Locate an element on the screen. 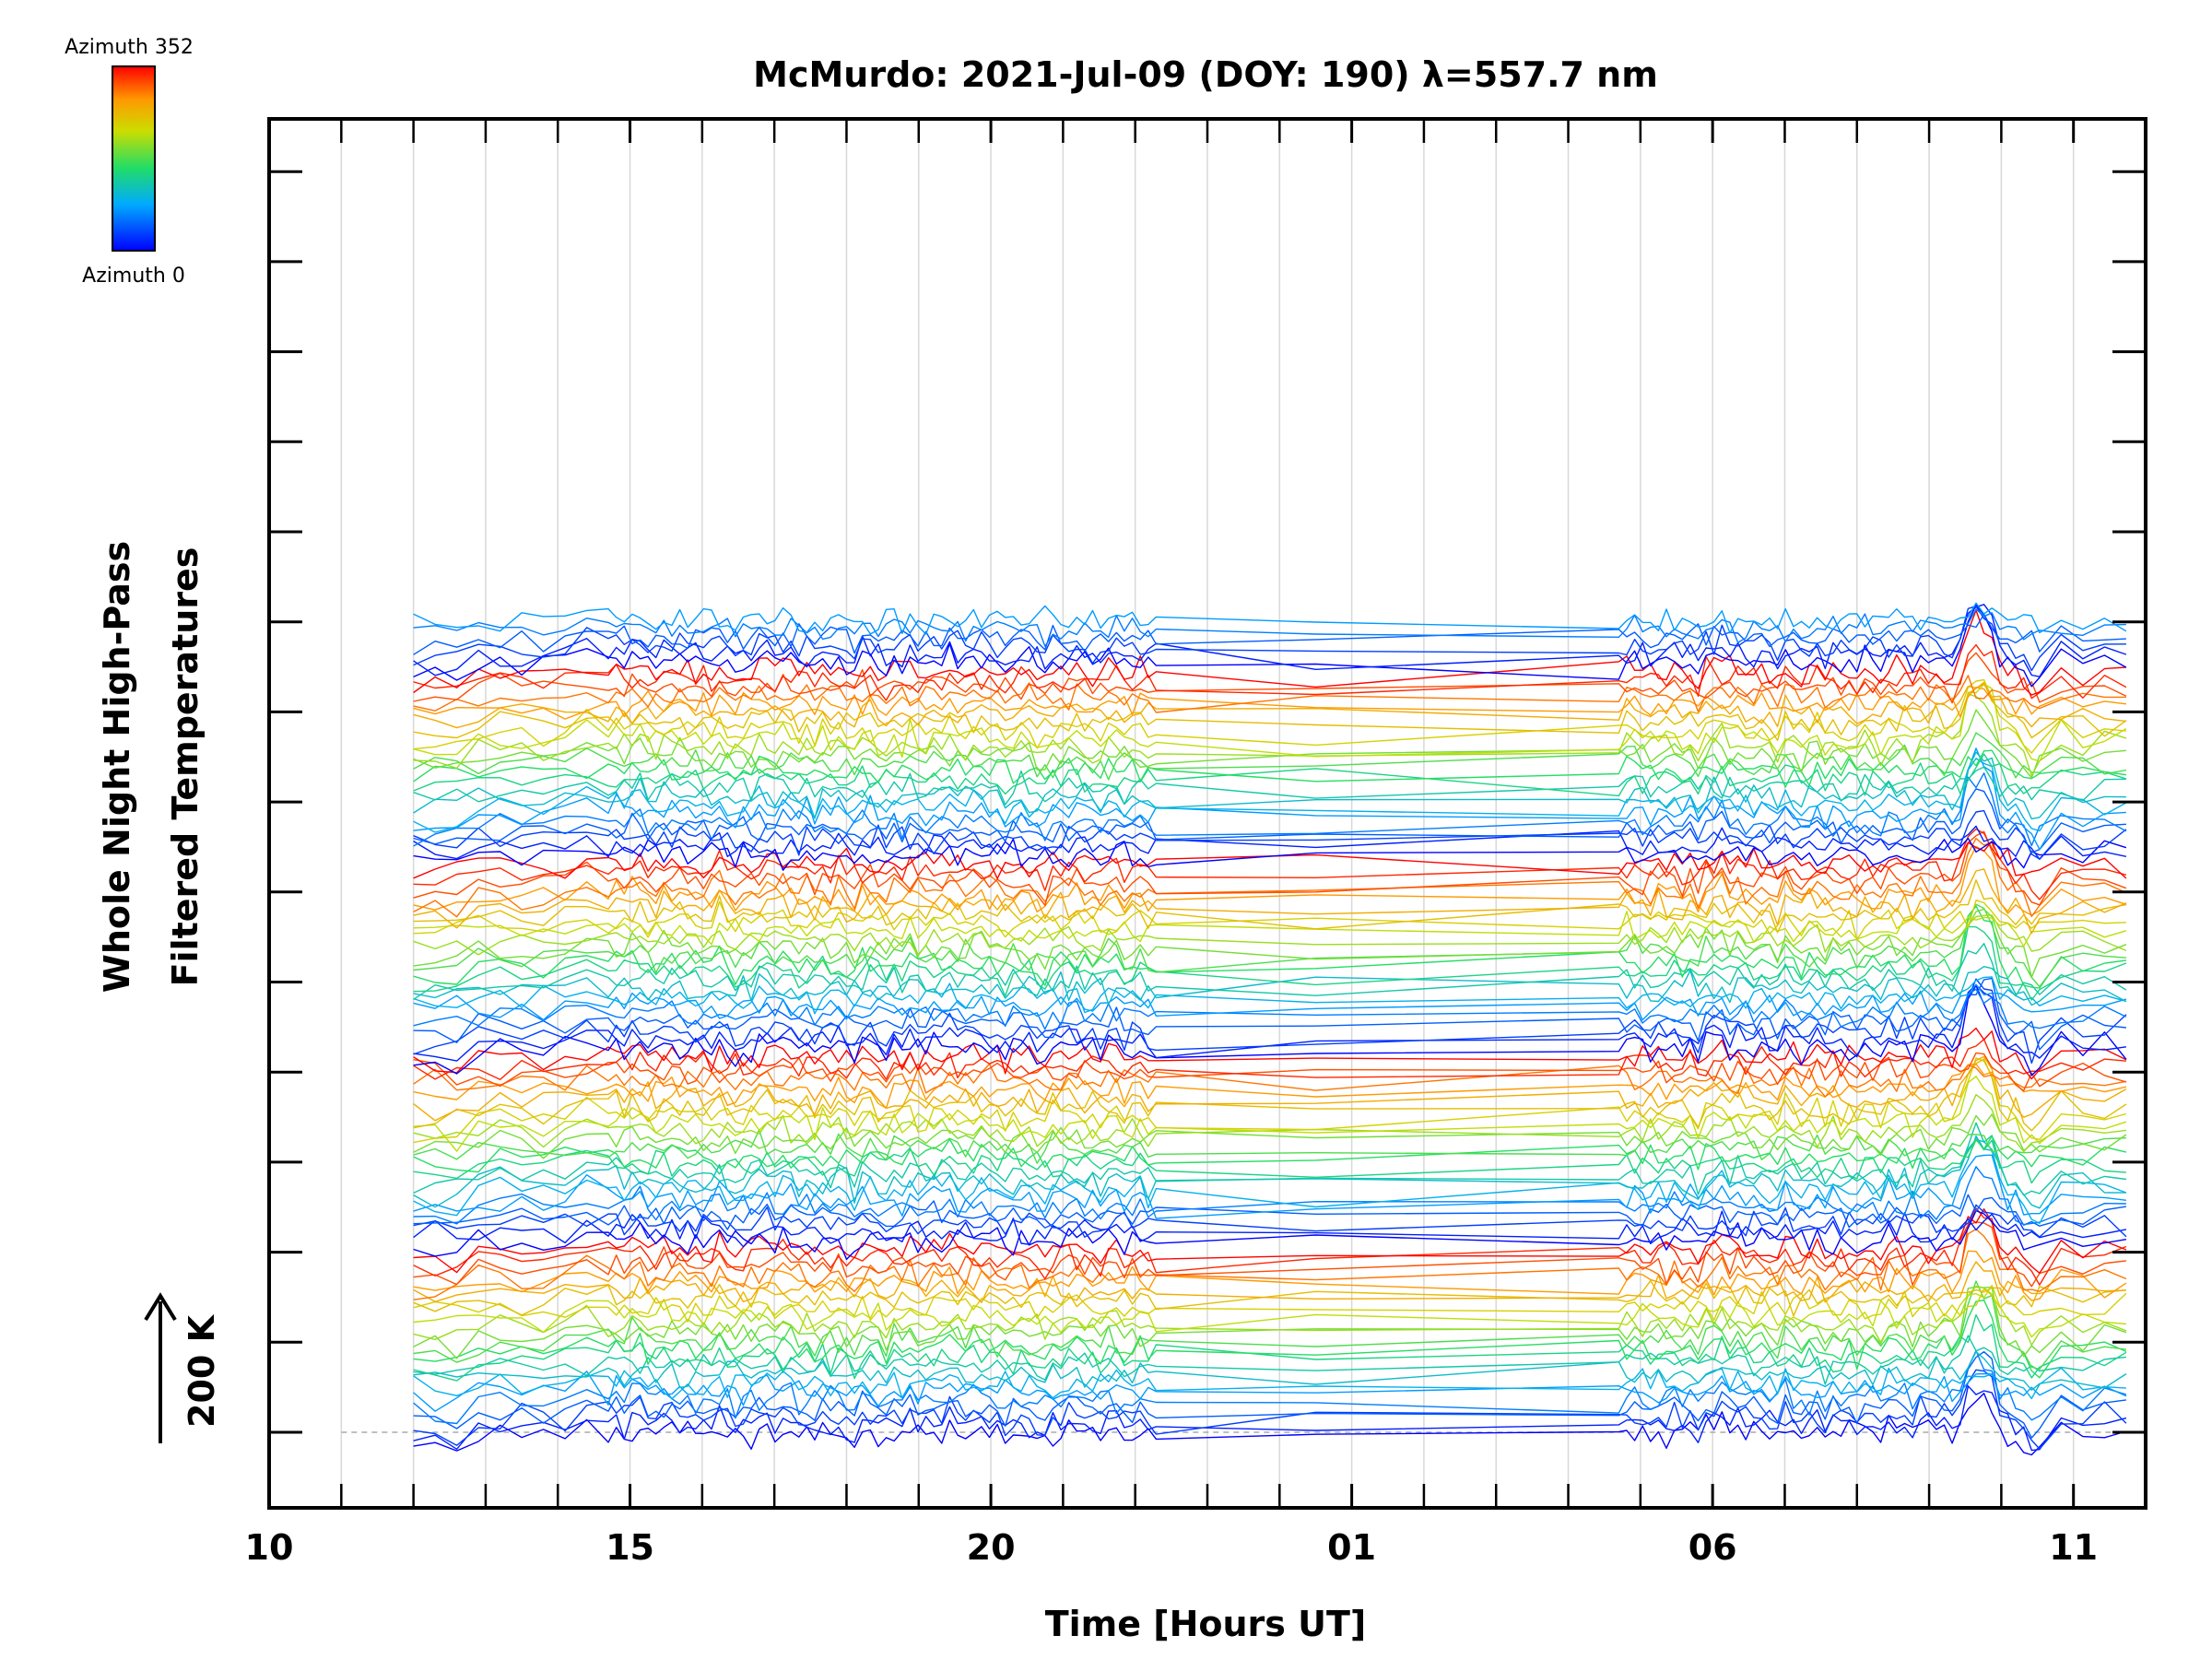  y-axis-label-line1: Whole Night High-Pass is located at coordinates (117, 767).